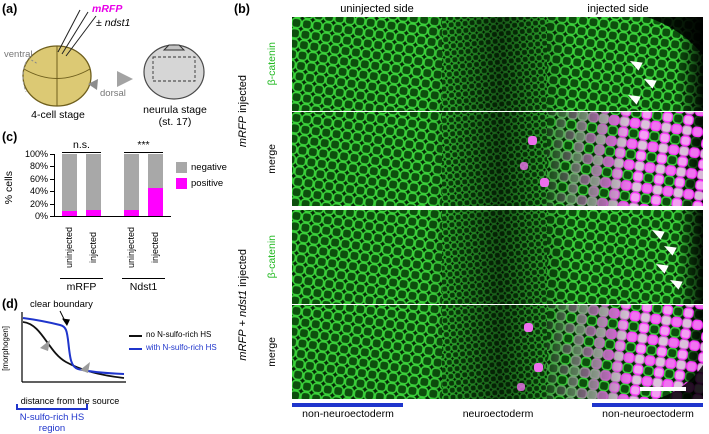 The image size is (709, 434). What do you see at coordinates (271, 159) in the screenshot?
I see `channel-label-merge-1: merge` at bounding box center [271, 159].